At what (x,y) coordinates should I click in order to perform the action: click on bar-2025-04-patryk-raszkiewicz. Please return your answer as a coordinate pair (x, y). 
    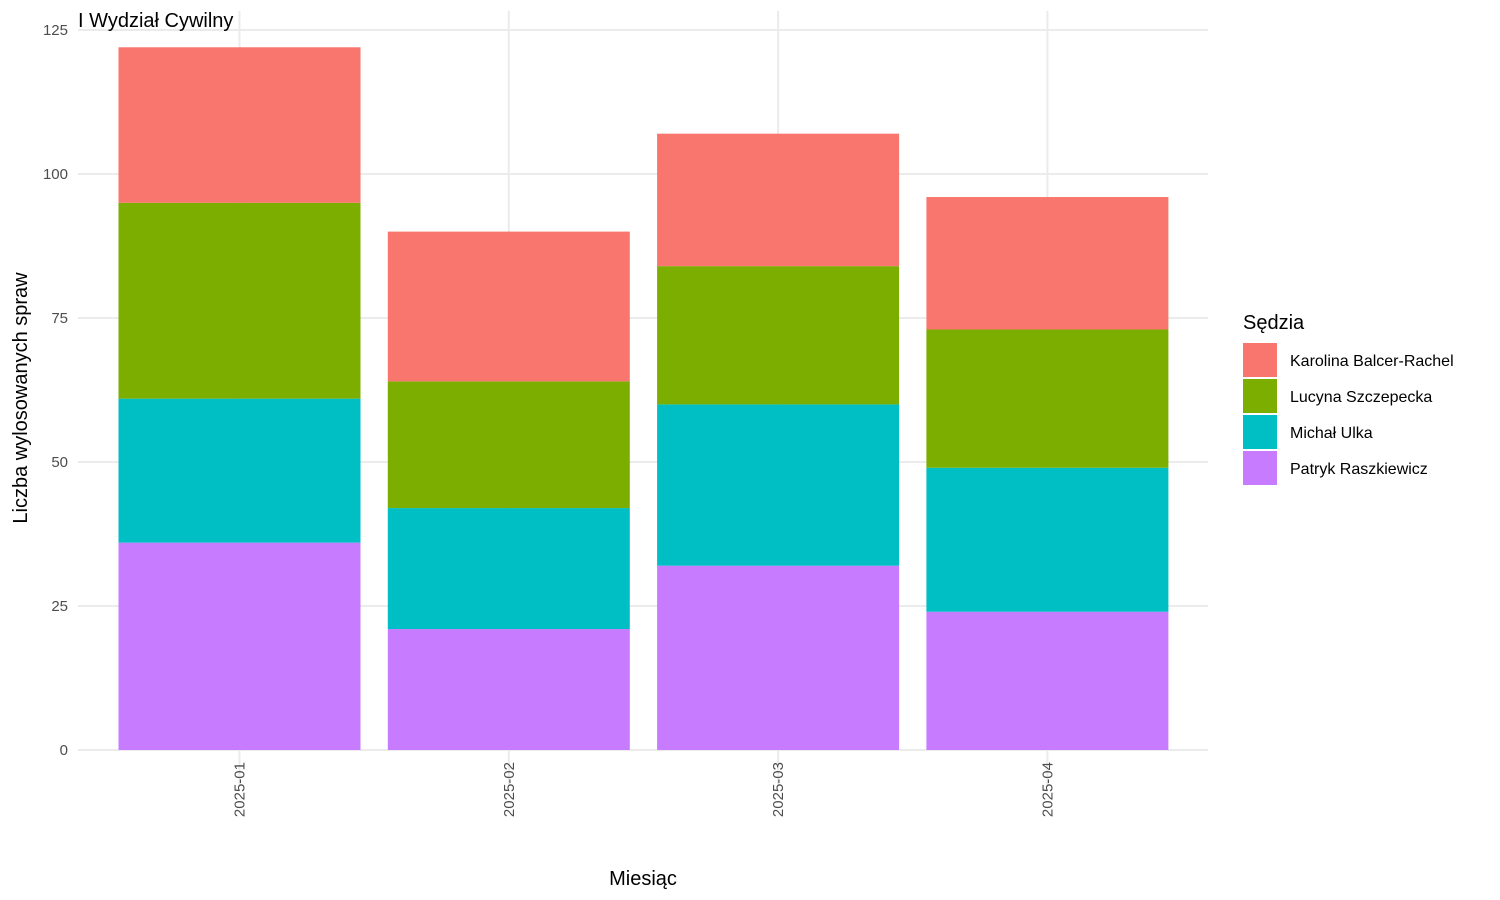
    Looking at the image, I should click on (1047, 680).